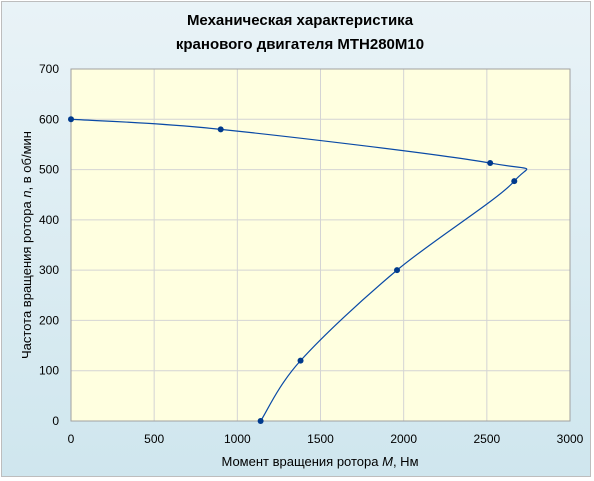 The image size is (594, 481). I want to click on x-tick-label: 500, so click(154, 439).